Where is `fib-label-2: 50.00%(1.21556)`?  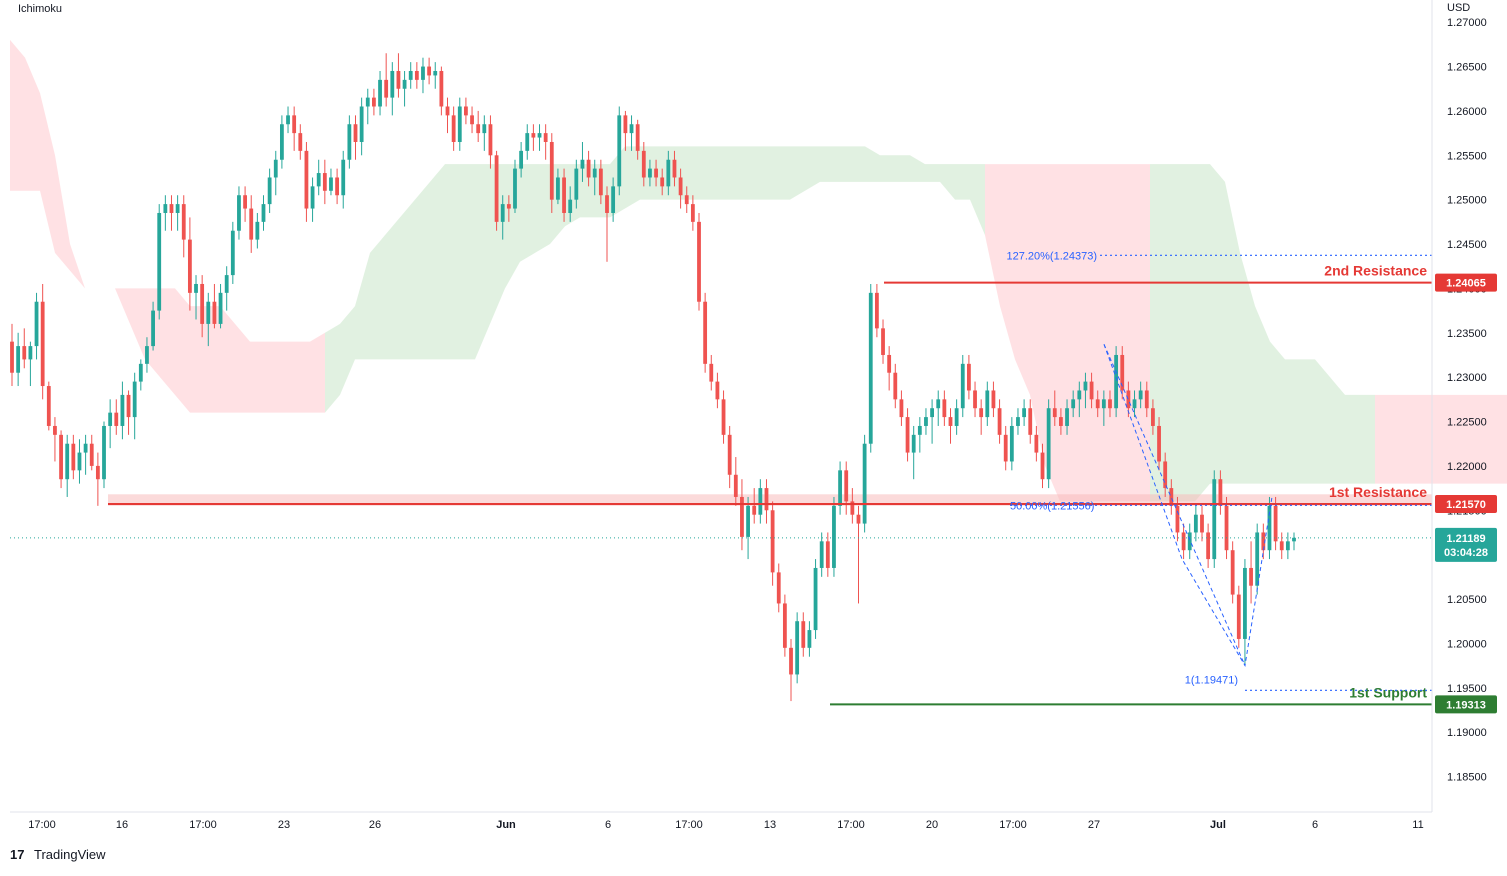
fib-label-2: 50.00%(1.21556) is located at coordinates (1052, 506).